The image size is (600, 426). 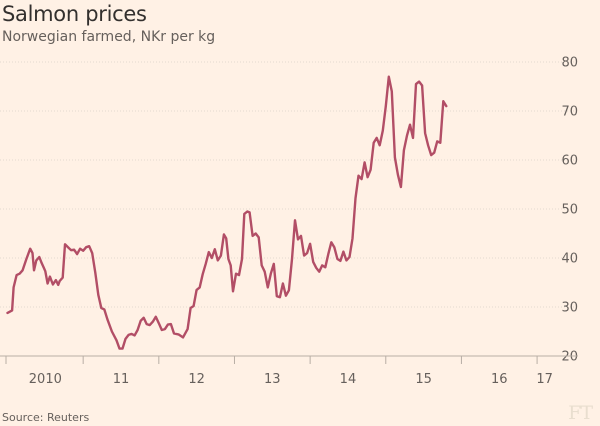 What do you see at coordinates (272, 379) in the screenshot?
I see `x-tick-label-13: 13` at bounding box center [272, 379].